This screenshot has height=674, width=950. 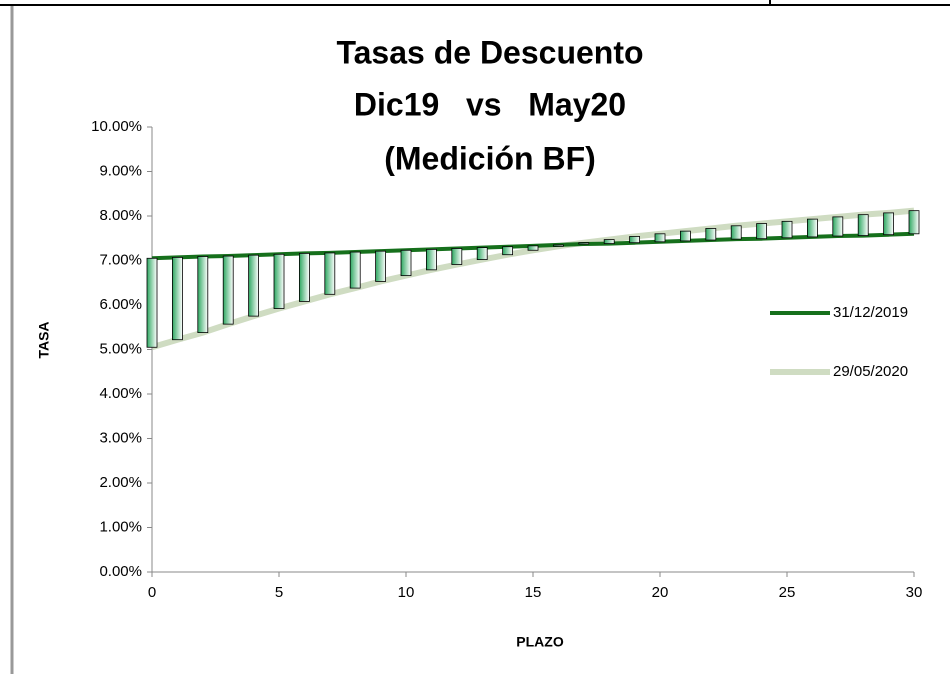 What do you see at coordinates (120, 393) in the screenshot?
I see `y-tick-label: 4.00%` at bounding box center [120, 393].